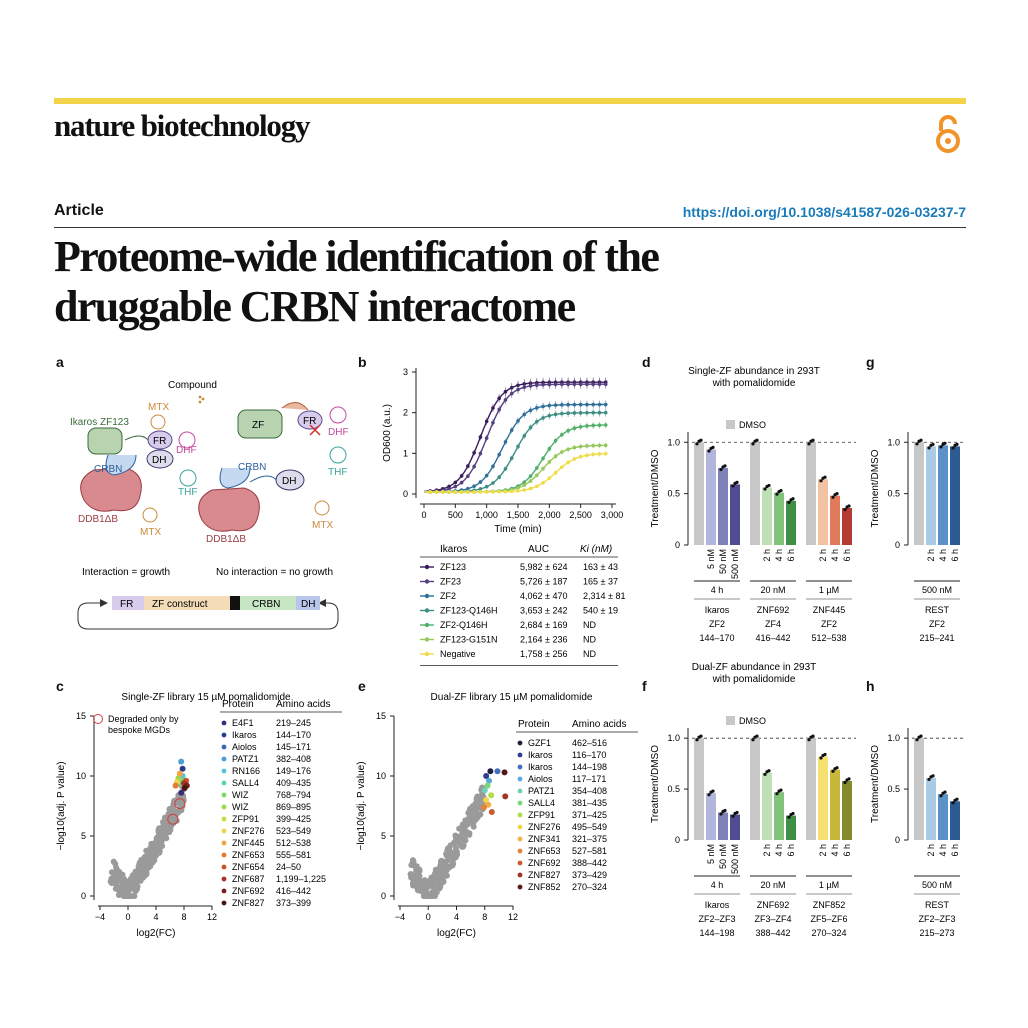  What do you see at coordinates (847, 555) in the screenshot?
I see `bar-label: 6 h` at bounding box center [847, 555].